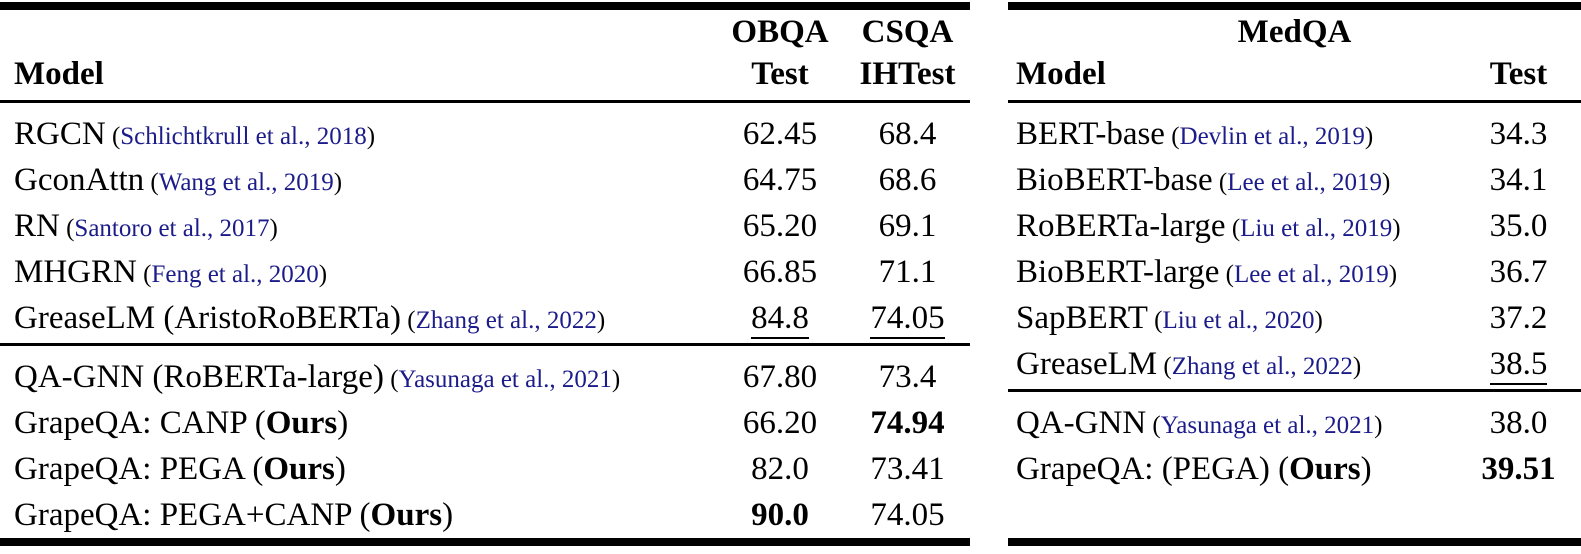 This screenshot has width=1581, height=554. Describe the element at coordinates (907, 226) in the screenshot. I see `score-cell: 69.1` at that location.